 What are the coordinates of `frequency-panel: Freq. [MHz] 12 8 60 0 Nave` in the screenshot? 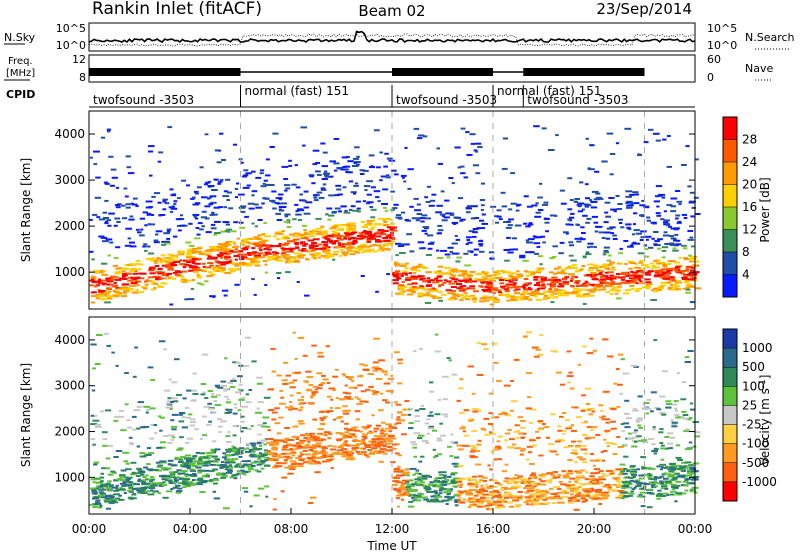 It's located at (388, 68).